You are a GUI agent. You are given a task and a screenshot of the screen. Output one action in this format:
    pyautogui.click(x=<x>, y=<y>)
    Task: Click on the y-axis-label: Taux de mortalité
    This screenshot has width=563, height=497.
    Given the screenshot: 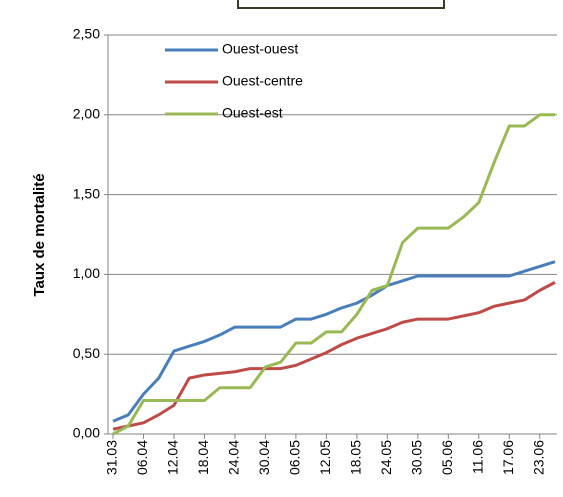 What is the action you would take?
    pyautogui.click(x=39, y=234)
    